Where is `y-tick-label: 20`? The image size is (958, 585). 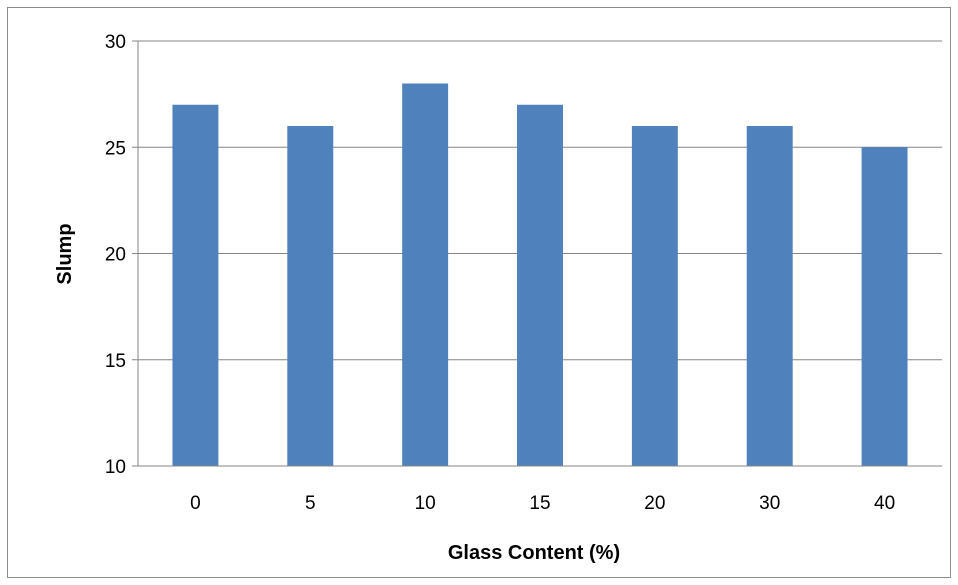 y-tick-label: 20 is located at coordinates (115, 255).